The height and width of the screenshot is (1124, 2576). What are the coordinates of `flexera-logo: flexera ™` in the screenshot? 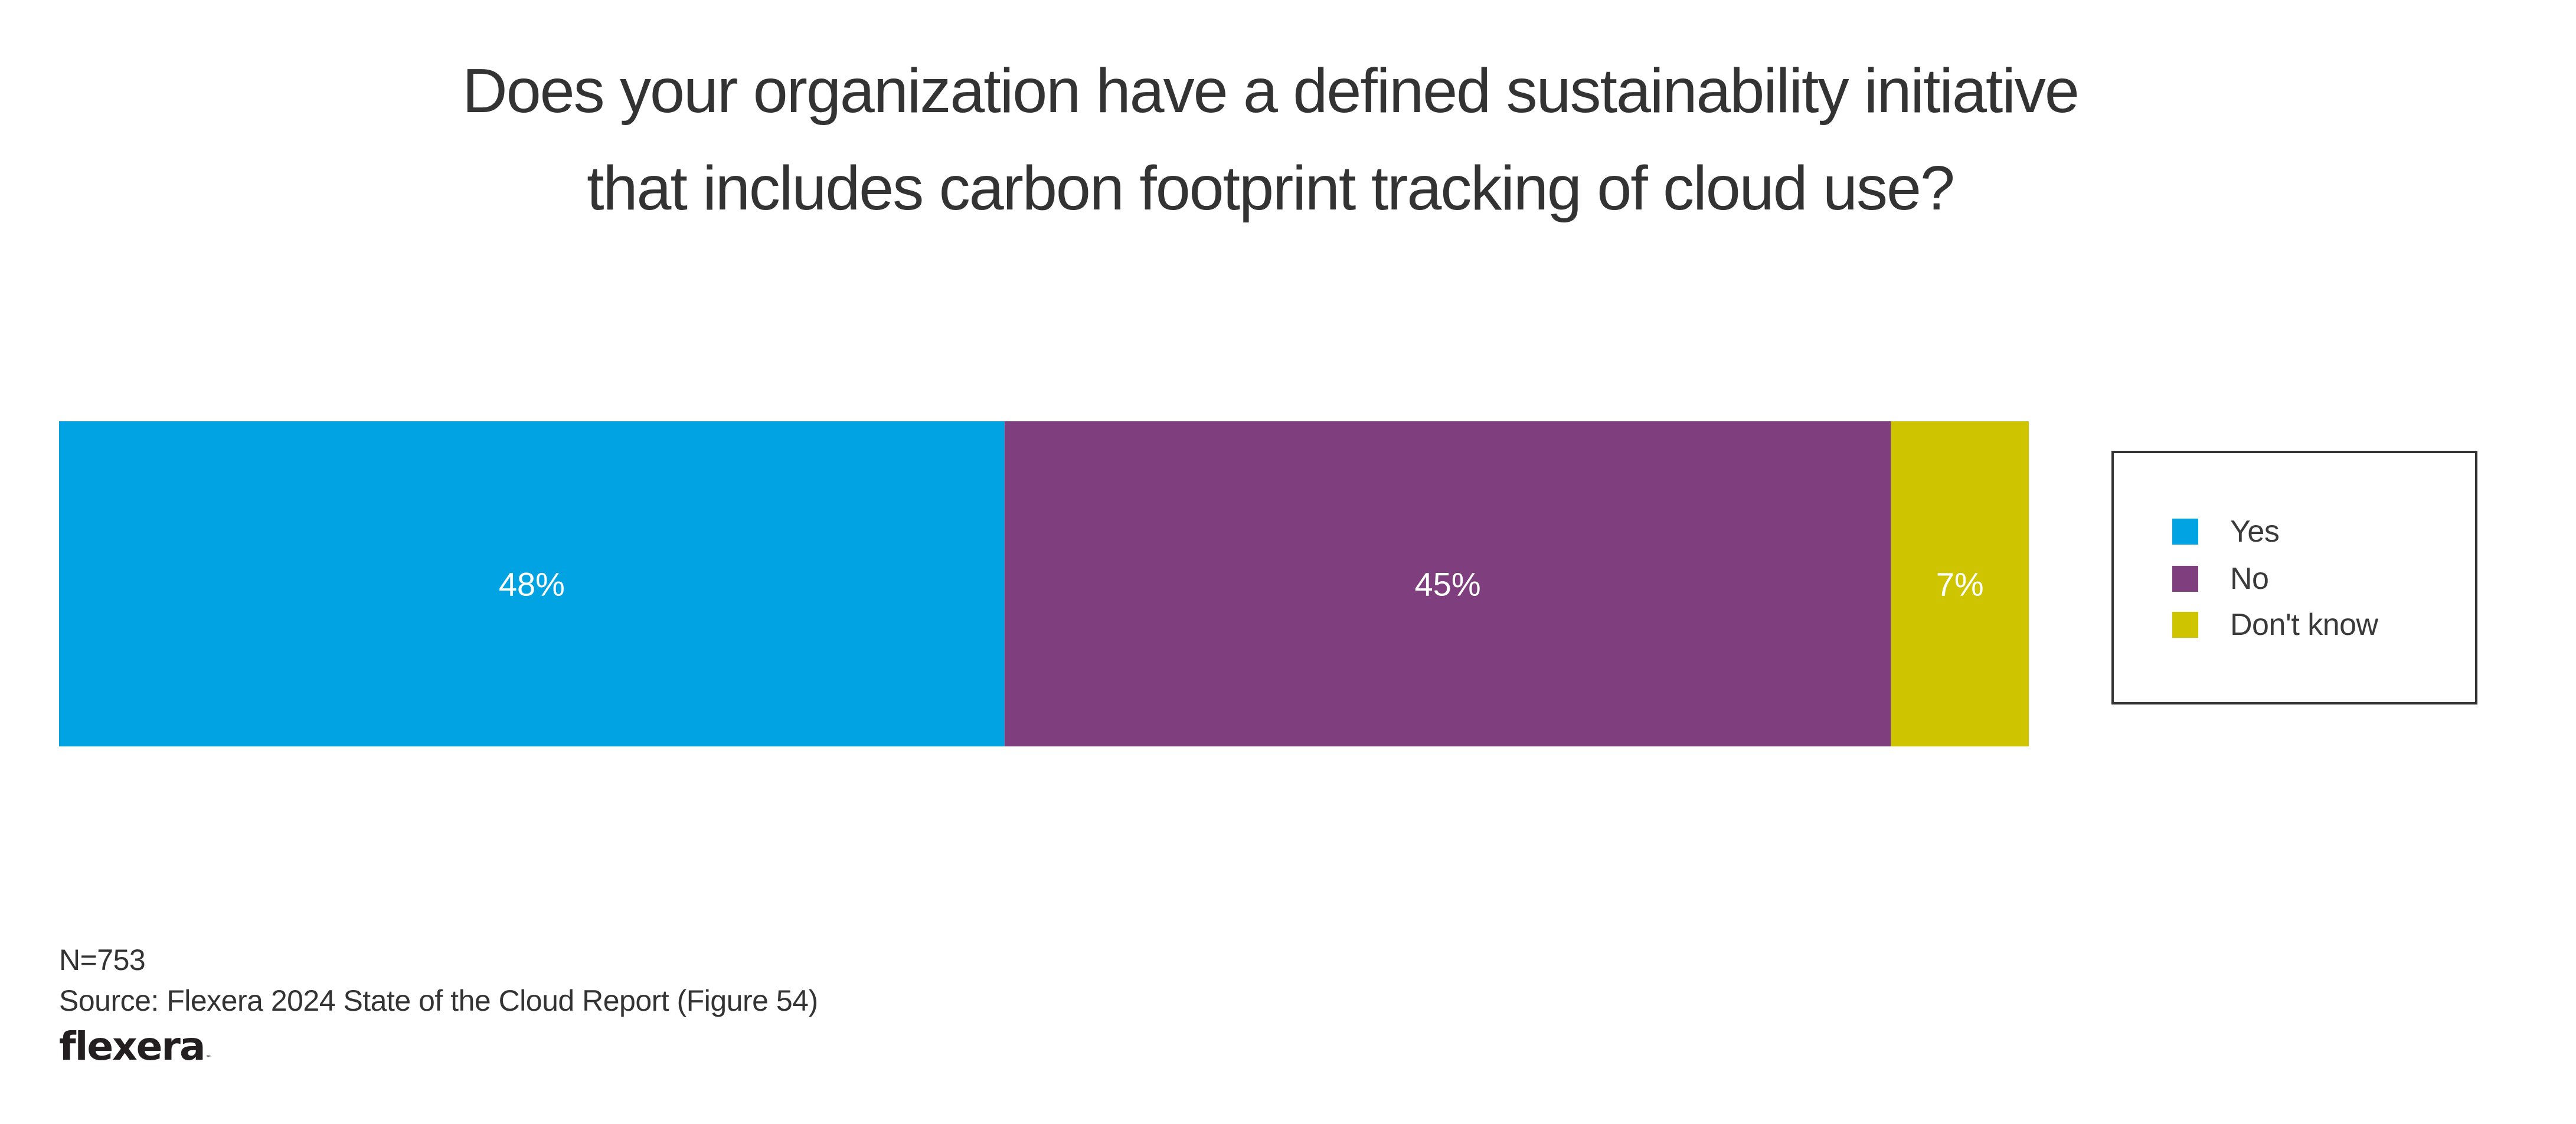 It's located at (135, 1052).